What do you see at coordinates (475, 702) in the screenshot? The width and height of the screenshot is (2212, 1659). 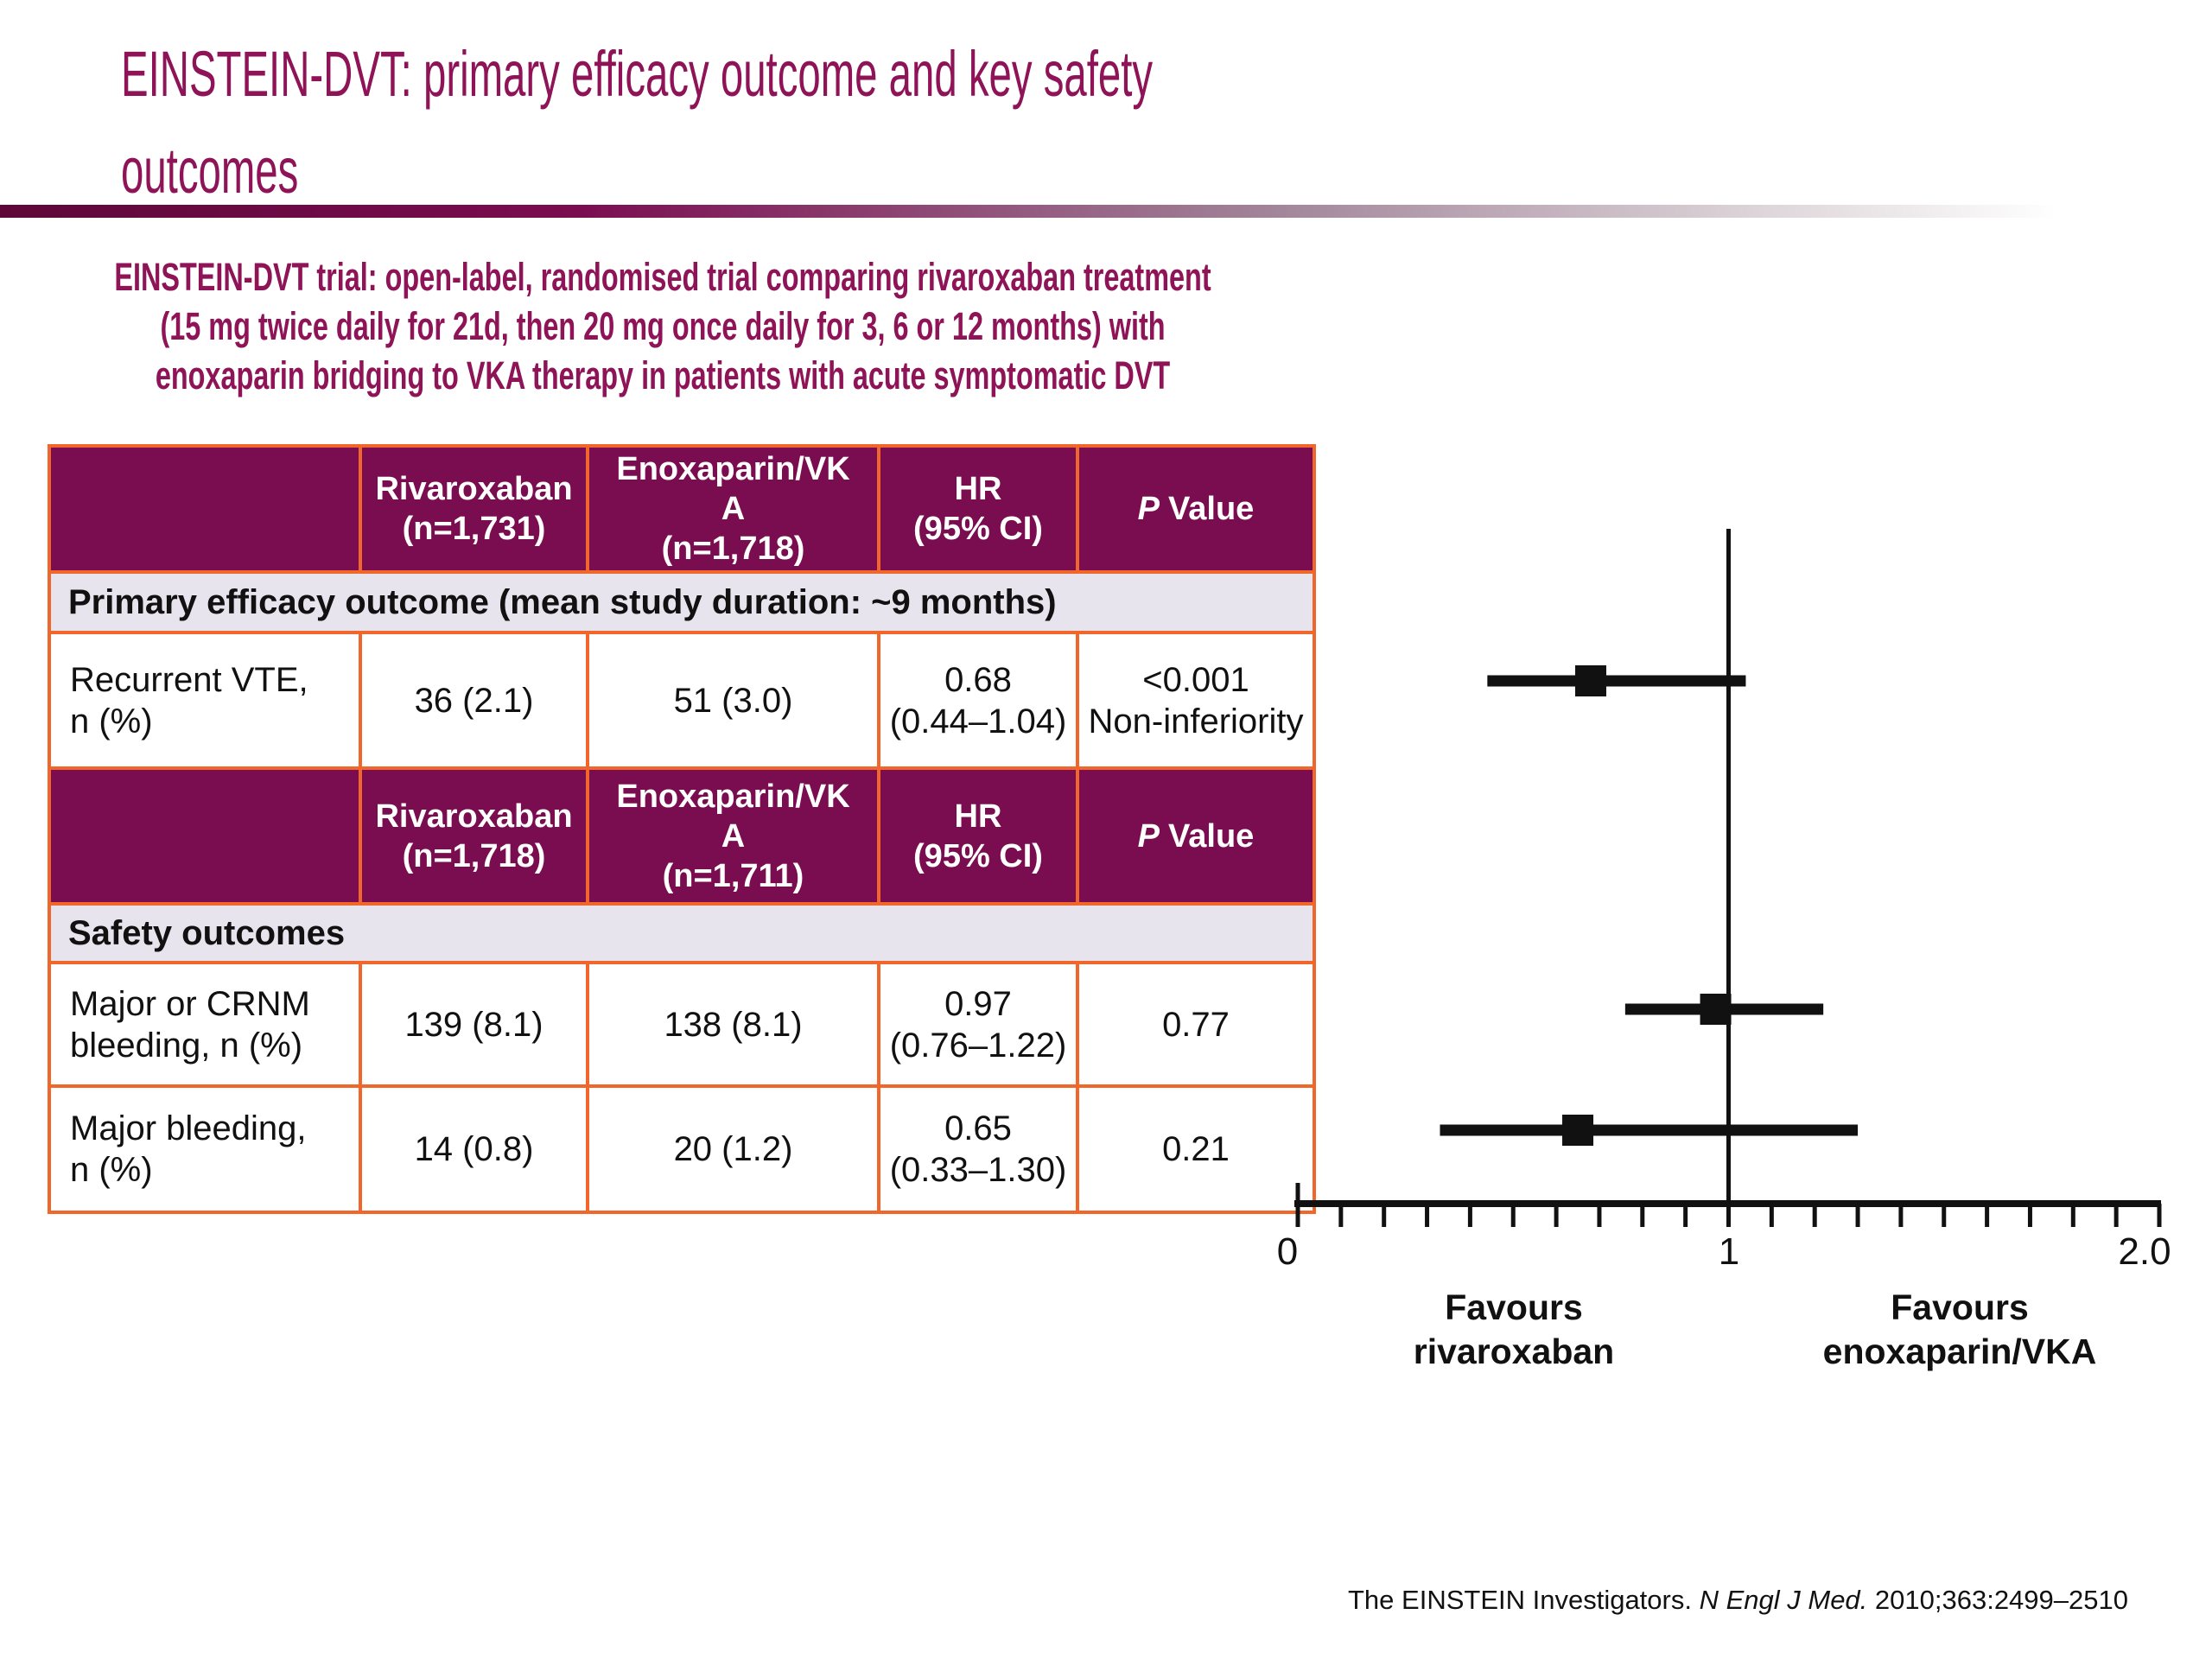 I see `value-cell: 36 (2.1)` at bounding box center [475, 702].